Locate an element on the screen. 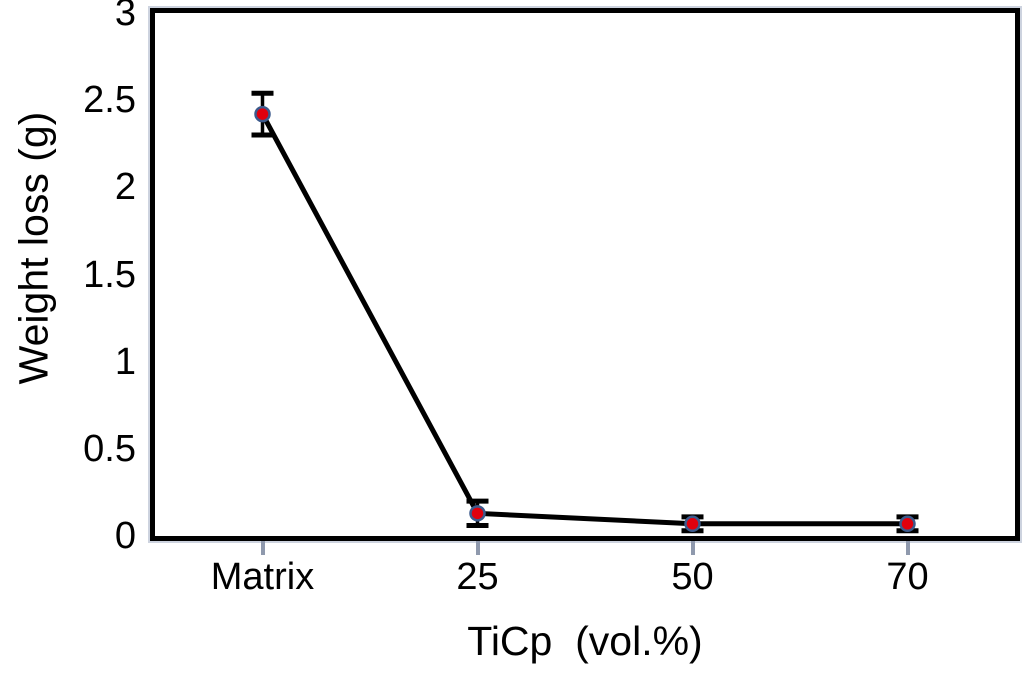 Image resolution: width=1024 pixels, height=676 pixels. x-tick-label: 70 is located at coordinates (907, 577).